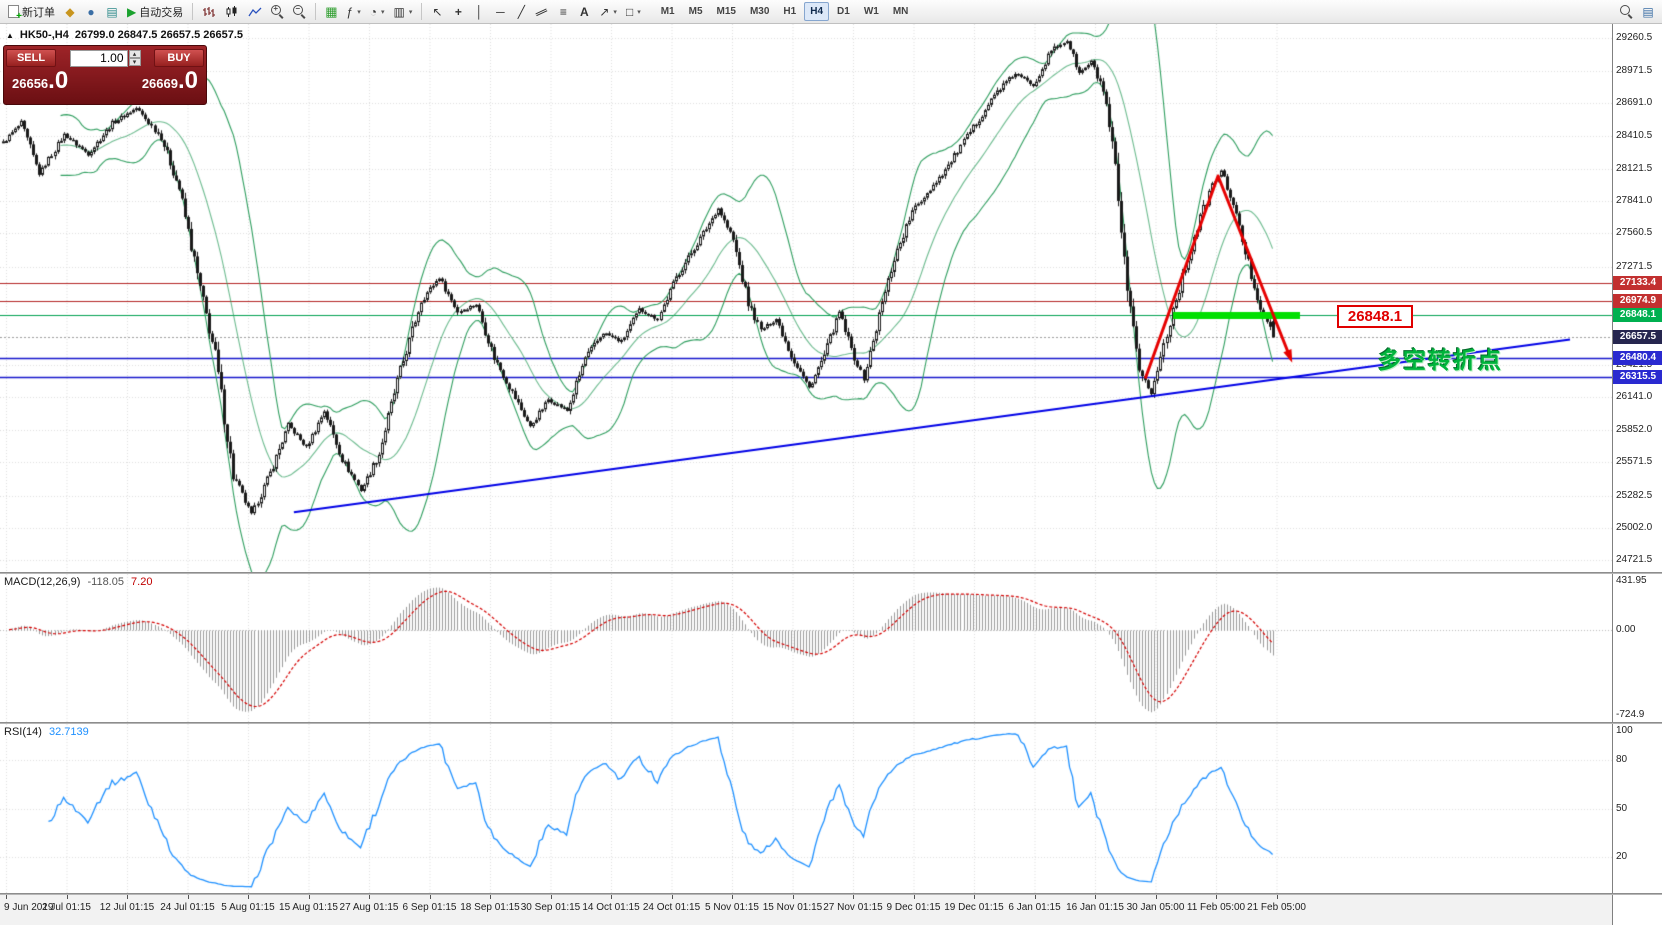 This screenshot has width=1662, height=947. Describe the element at coordinates (255, 12) in the screenshot. I see `line-chart-button` at that location.